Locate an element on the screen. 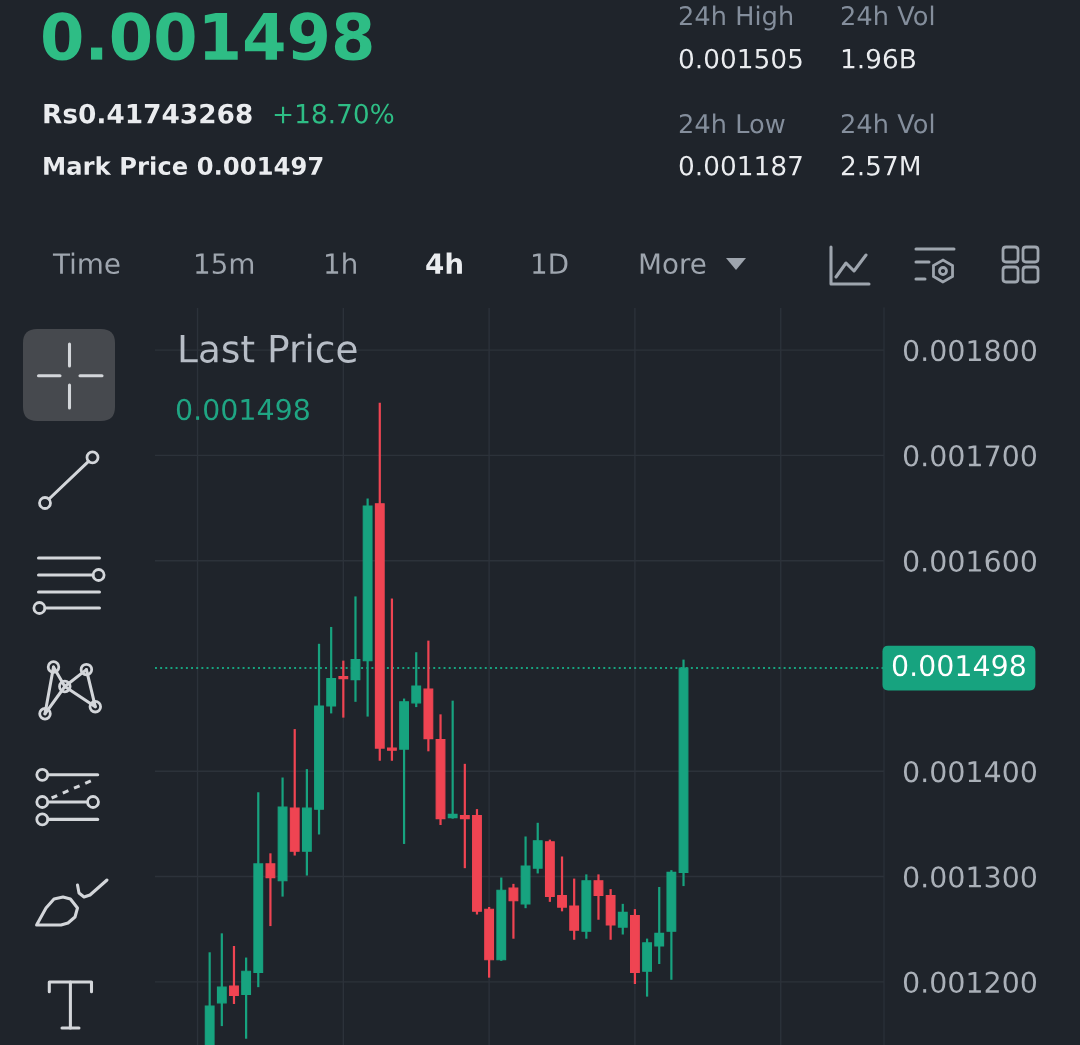 The height and width of the screenshot is (1045, 1080). text: Rs0.41743268 is located at coordinates (148, 113).